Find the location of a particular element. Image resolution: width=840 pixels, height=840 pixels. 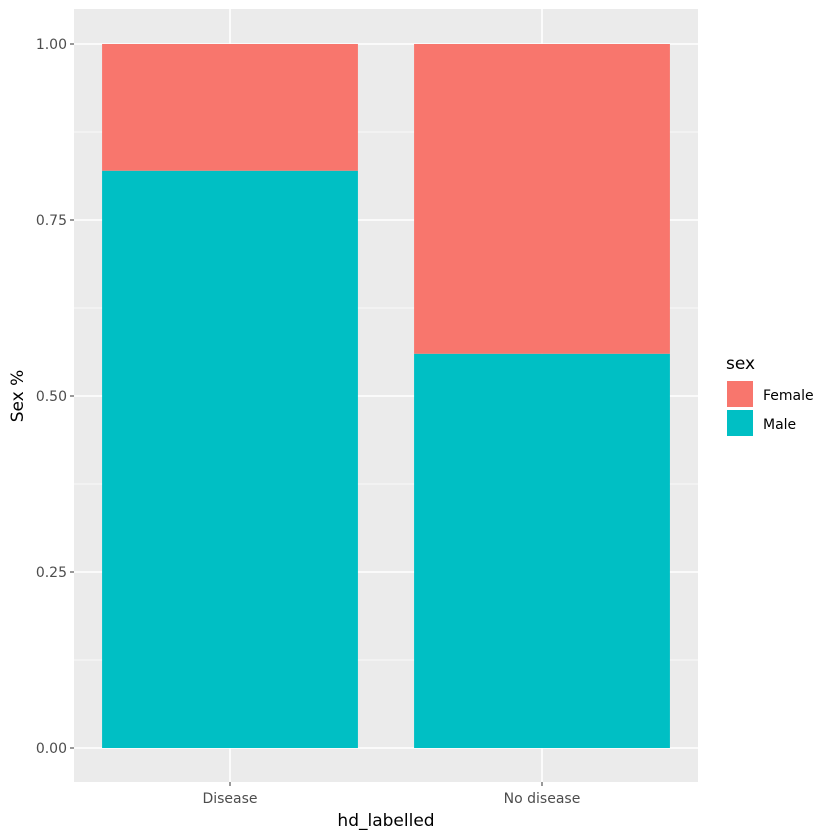

legend-items: Female Male is located at coordinates (770, 408).